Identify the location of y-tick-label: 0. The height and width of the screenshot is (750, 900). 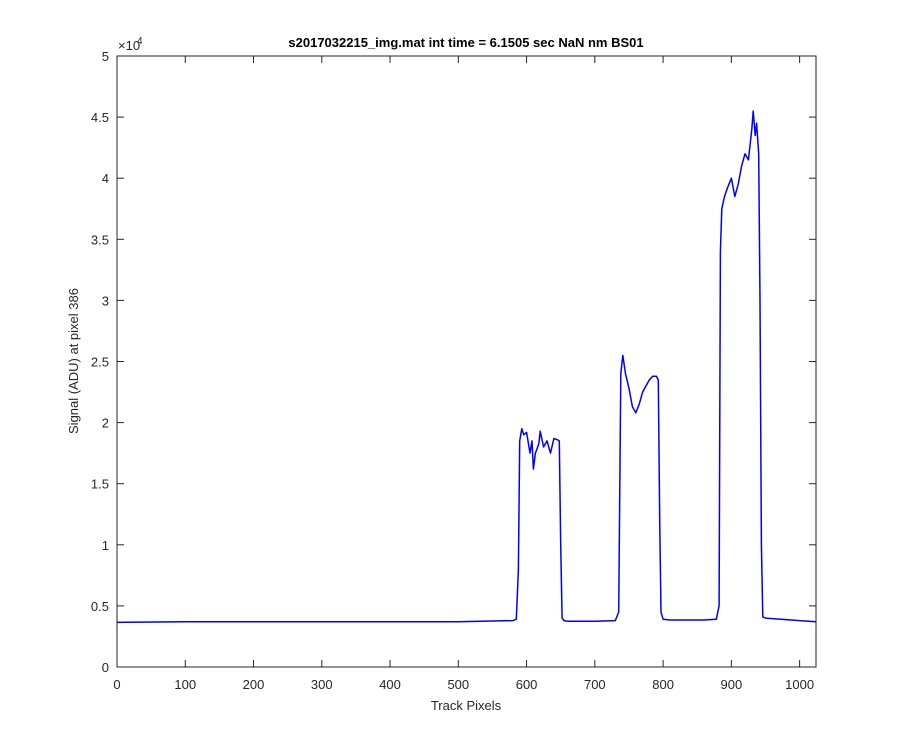
(105, 667).